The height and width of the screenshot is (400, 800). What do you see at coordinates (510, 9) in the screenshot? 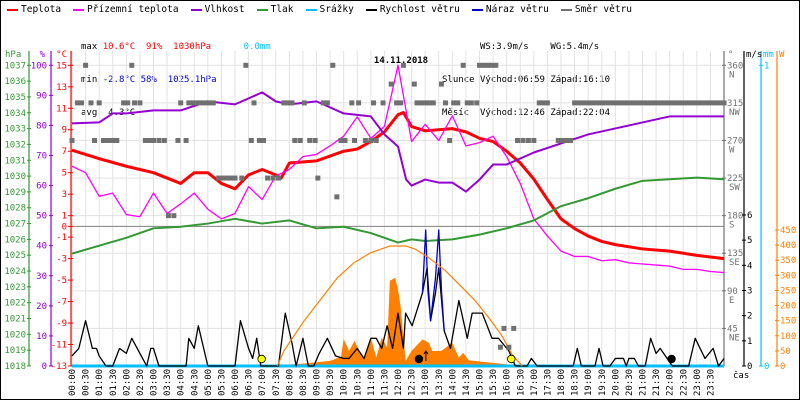
I see `legend-item: Náraz větru` at bounding box center [510, 9].